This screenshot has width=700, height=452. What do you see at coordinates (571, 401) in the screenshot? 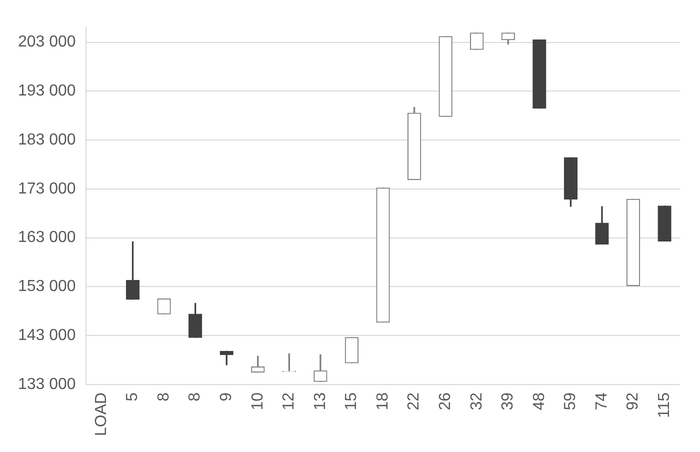
I see `x-tick-label: 59` at bounding box center [571, 401].